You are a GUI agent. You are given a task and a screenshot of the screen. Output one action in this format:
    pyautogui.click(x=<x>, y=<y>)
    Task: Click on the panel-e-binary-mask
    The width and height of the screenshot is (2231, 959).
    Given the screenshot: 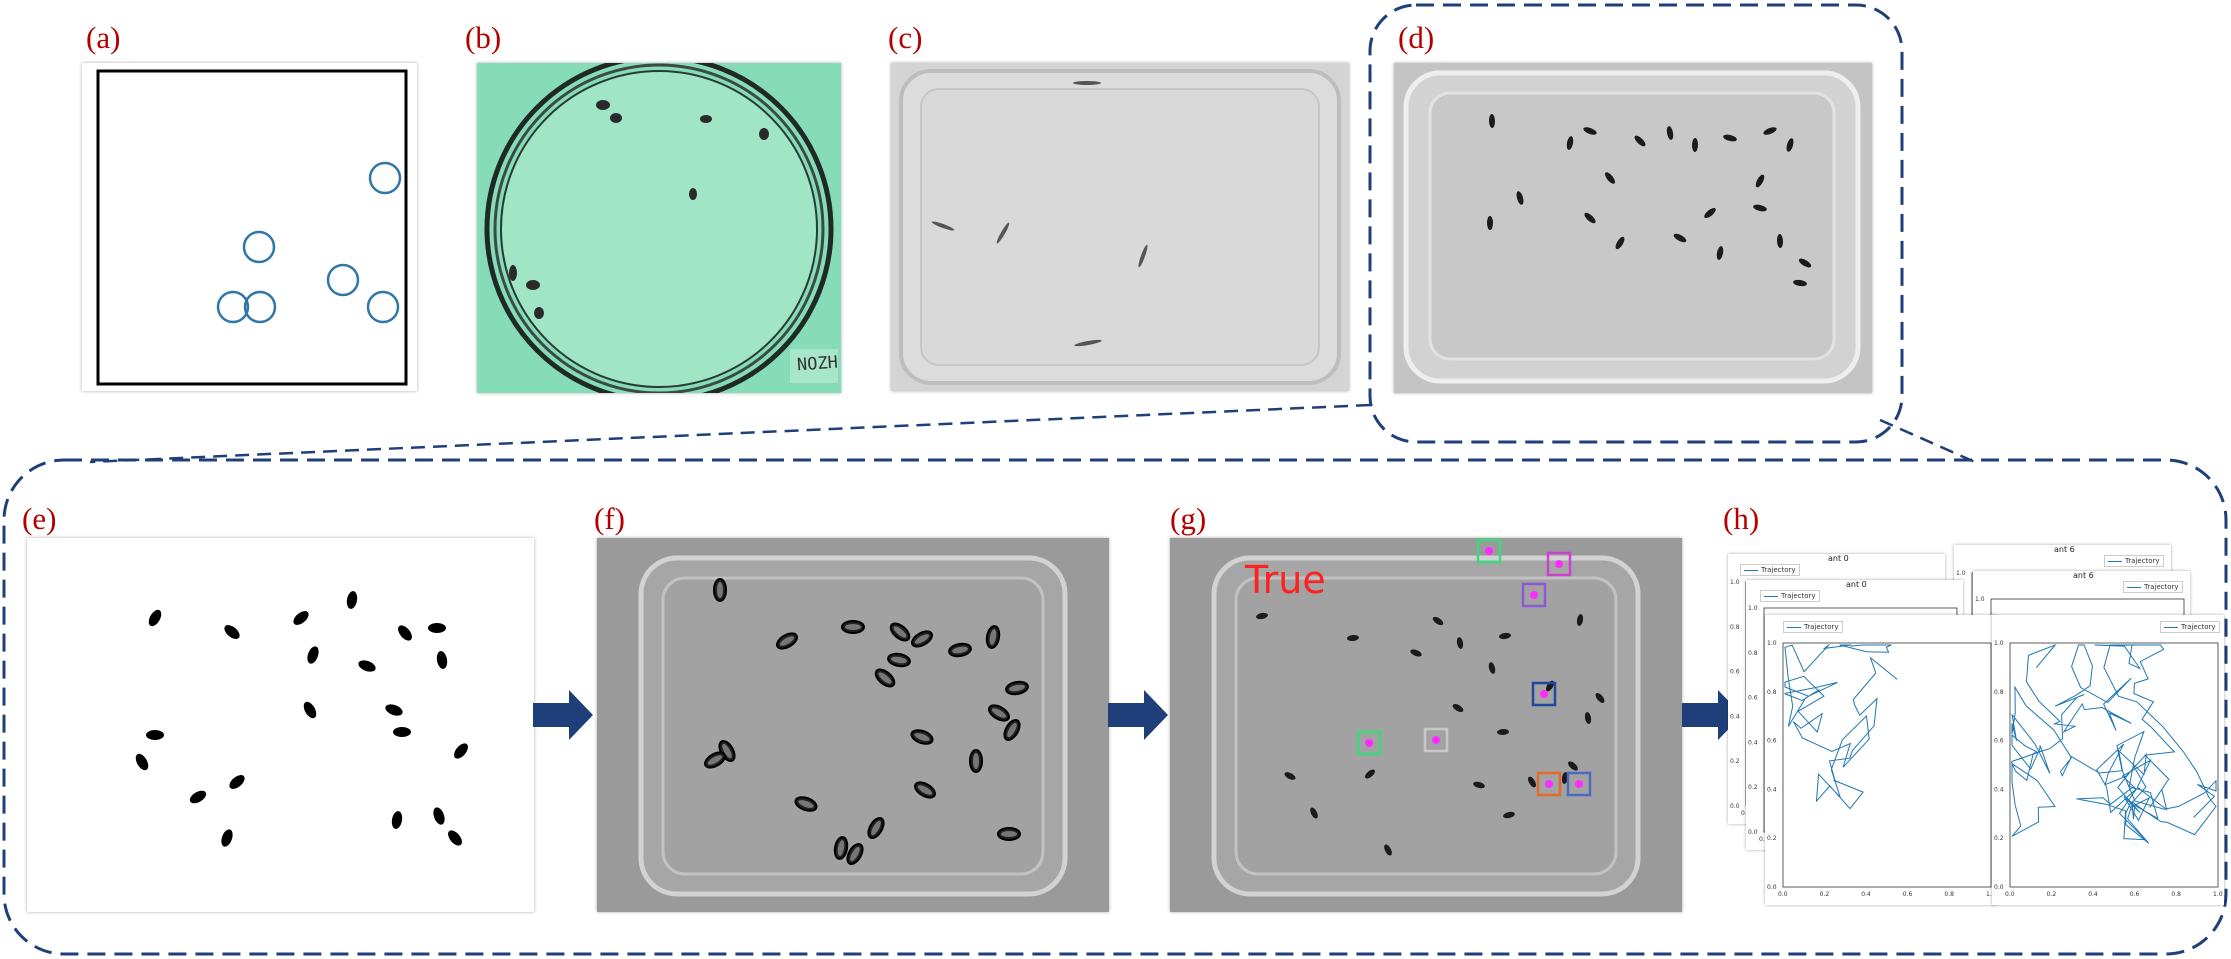 What is the action you would take?
    pyautogui.click(x=280, y=725)
    